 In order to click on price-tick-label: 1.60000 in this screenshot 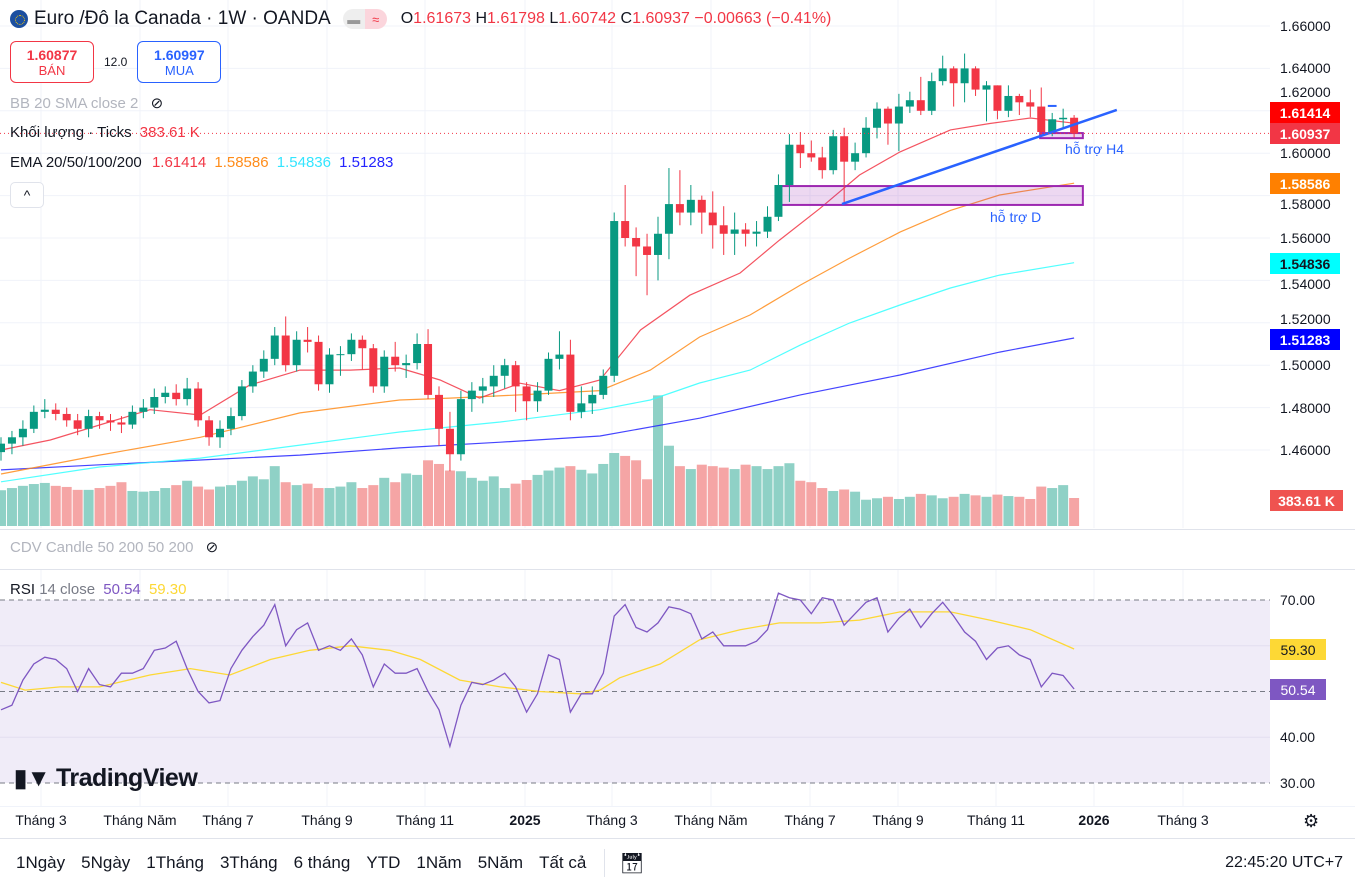, I will do `click(1305, 153)`.